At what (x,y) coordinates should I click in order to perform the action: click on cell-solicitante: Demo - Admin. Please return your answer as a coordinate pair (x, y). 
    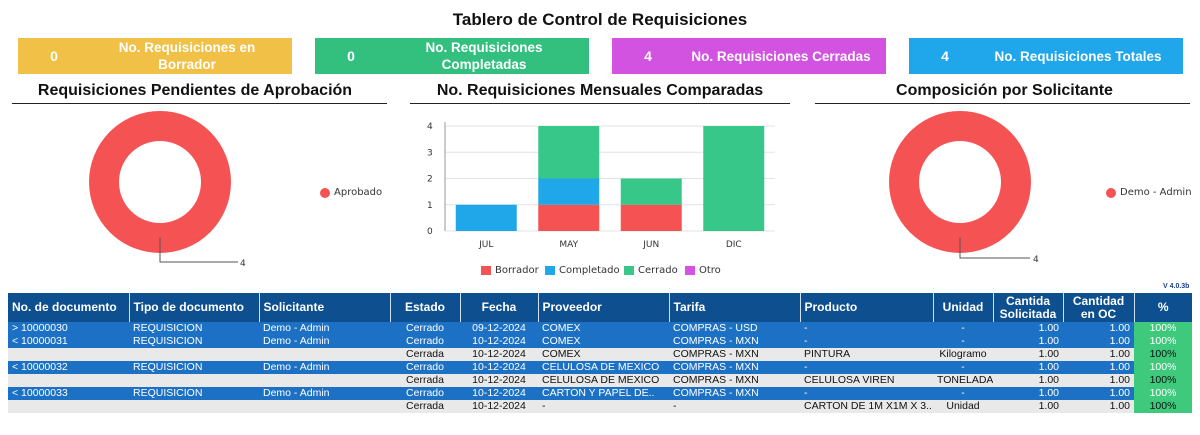
    Looking at the image, I should click on (324, 367).